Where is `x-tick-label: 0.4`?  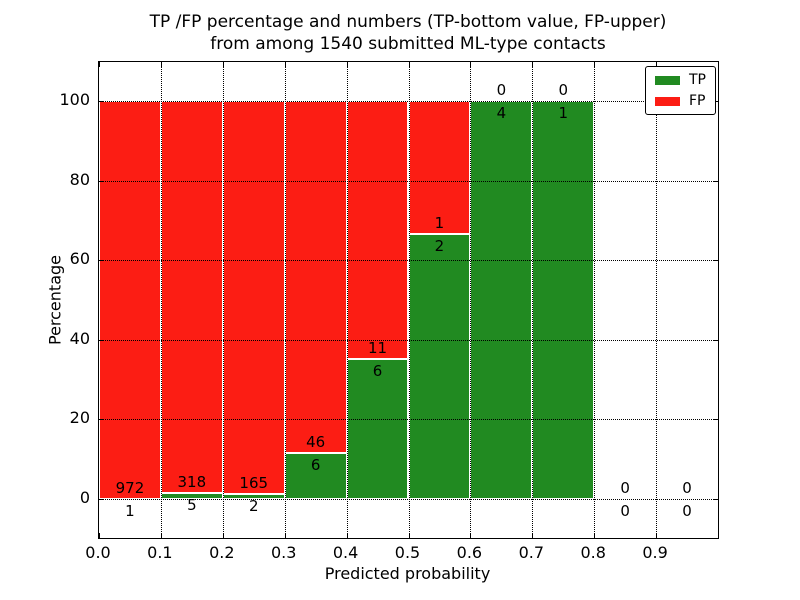
x-tick-label: 0.4 is located at coordinates (345, 552).